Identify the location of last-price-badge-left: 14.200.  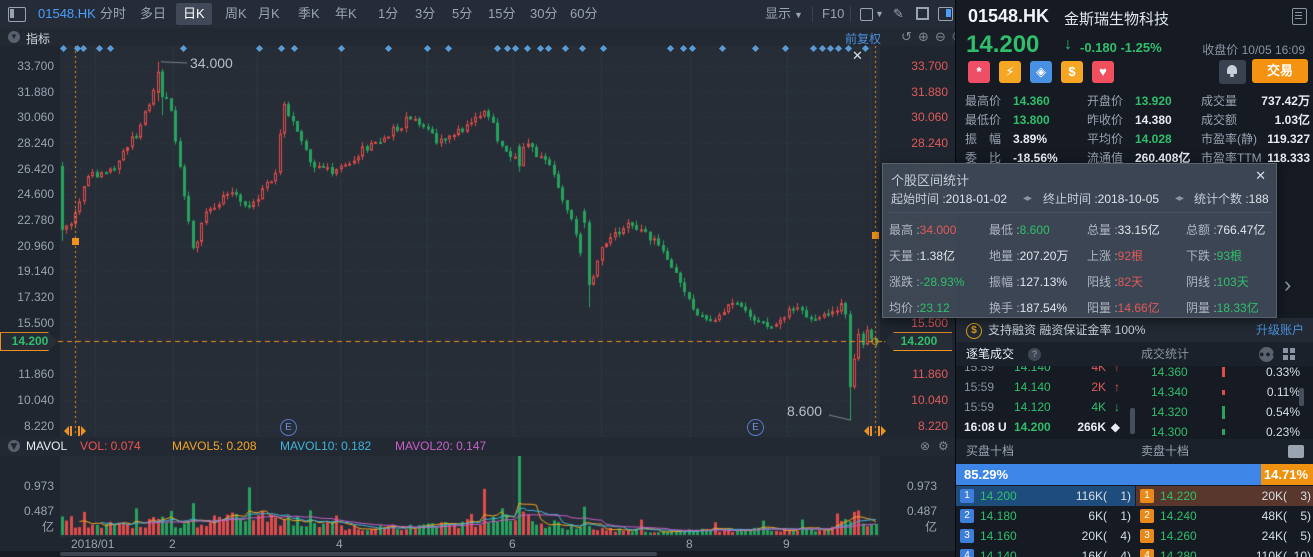
(29, 342).